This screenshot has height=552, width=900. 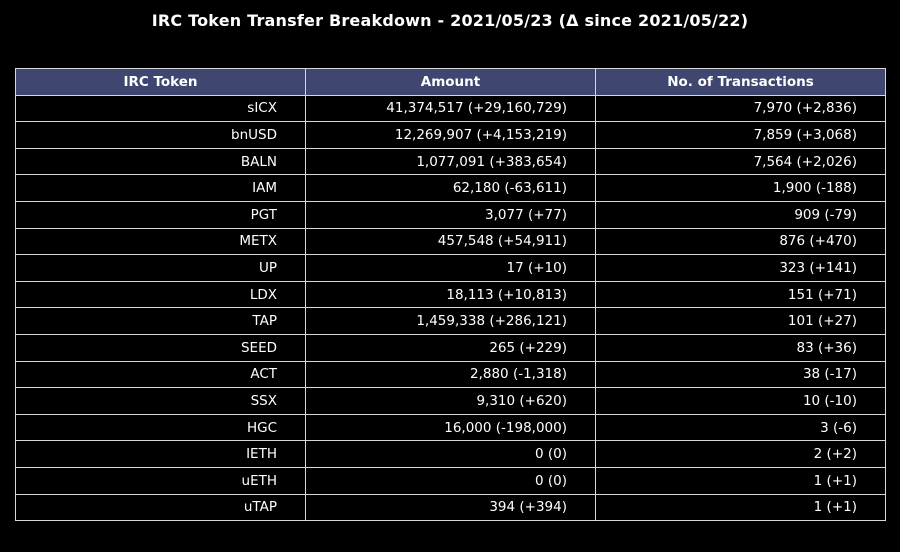 What do you see at coordinates (160, 427) in the screenshot?
I see `token-cell: HGC` at bounding box center [160, 427].